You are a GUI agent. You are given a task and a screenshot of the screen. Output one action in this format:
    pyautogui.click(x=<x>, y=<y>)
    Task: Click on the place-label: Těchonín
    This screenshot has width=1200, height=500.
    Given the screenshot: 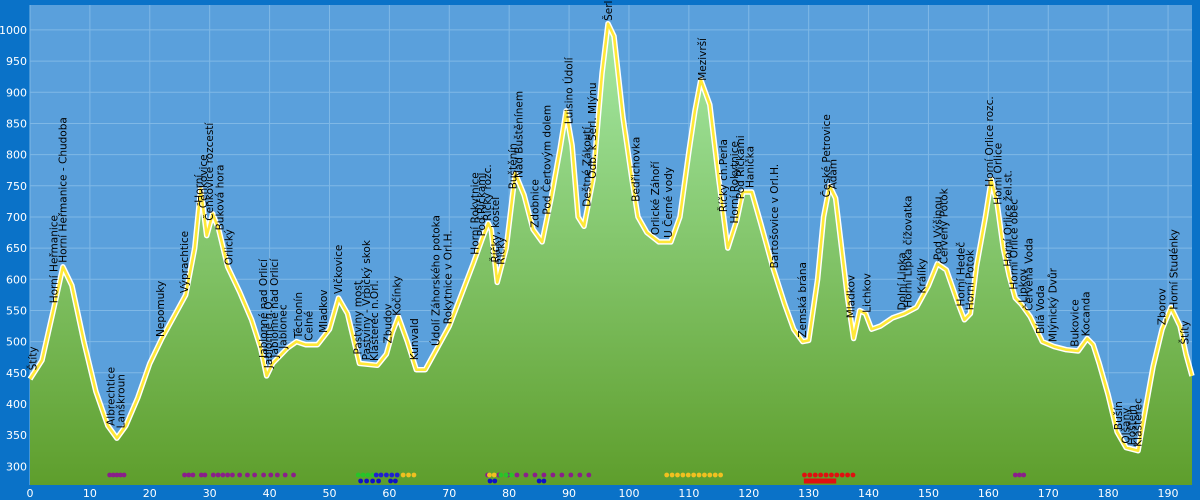 What is the action you would take?
    pyautogui.click(x=299, y=315)
    